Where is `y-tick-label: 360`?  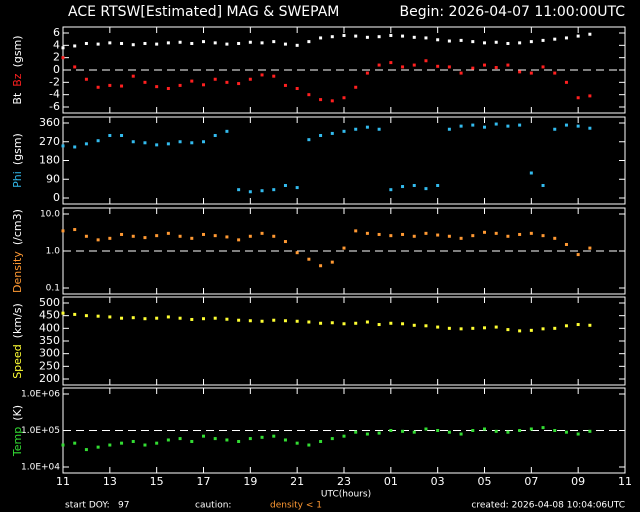
y-tick-label: 360 is located at coordinates (49, 122).